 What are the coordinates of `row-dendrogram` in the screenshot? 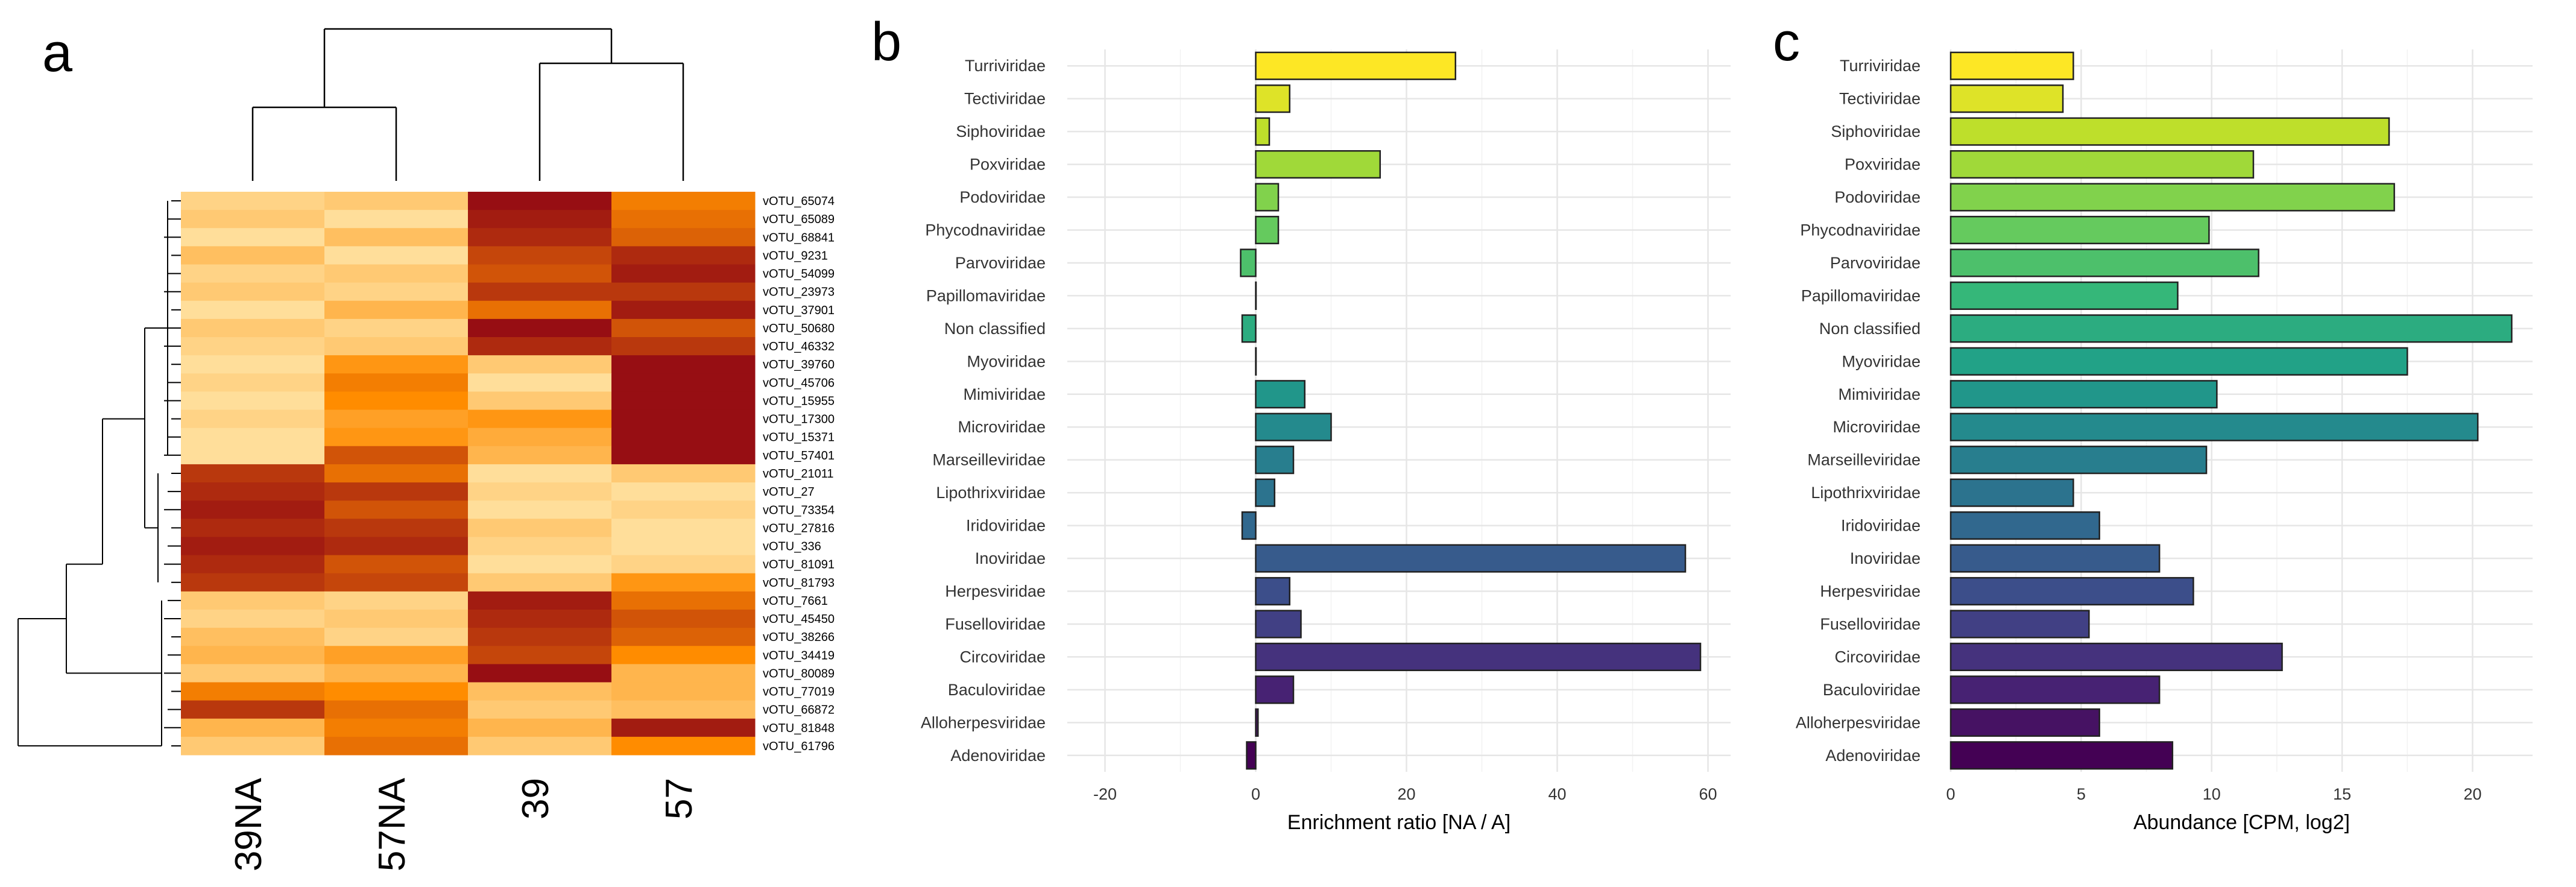 It's located at (99, 473).